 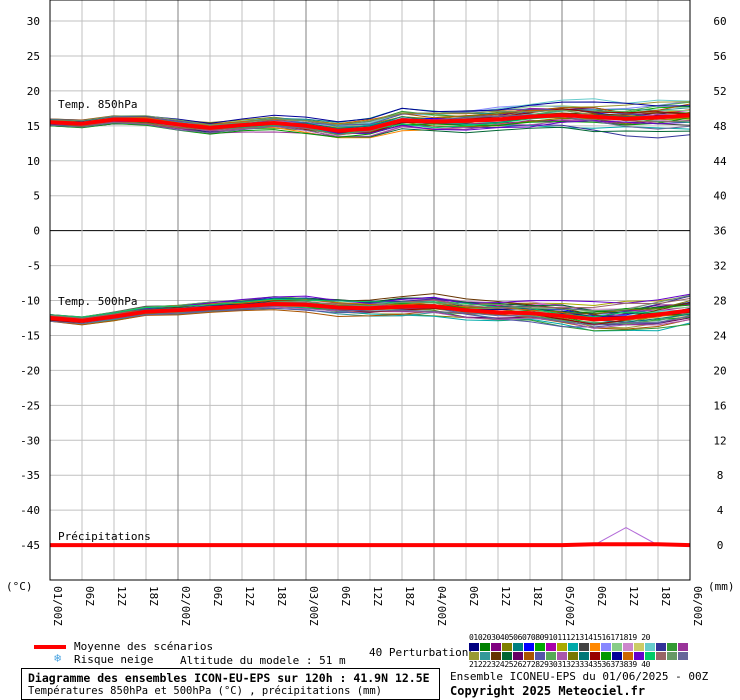 What do you see at coordinates (104, 536) in the screenshot?
I see `panel-label-precip: Précipitations` at bounding box center [104, 536].